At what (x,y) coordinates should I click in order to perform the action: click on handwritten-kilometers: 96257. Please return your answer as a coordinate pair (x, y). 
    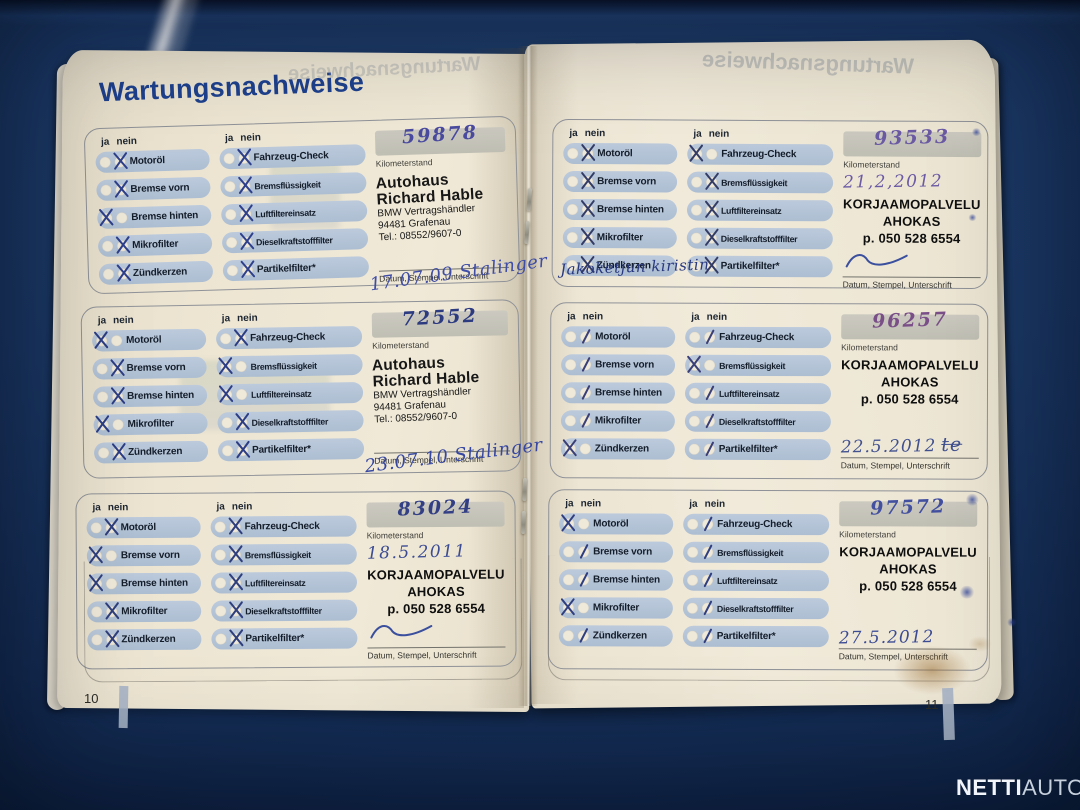
    Looking at the image, I should click on (910, 320).